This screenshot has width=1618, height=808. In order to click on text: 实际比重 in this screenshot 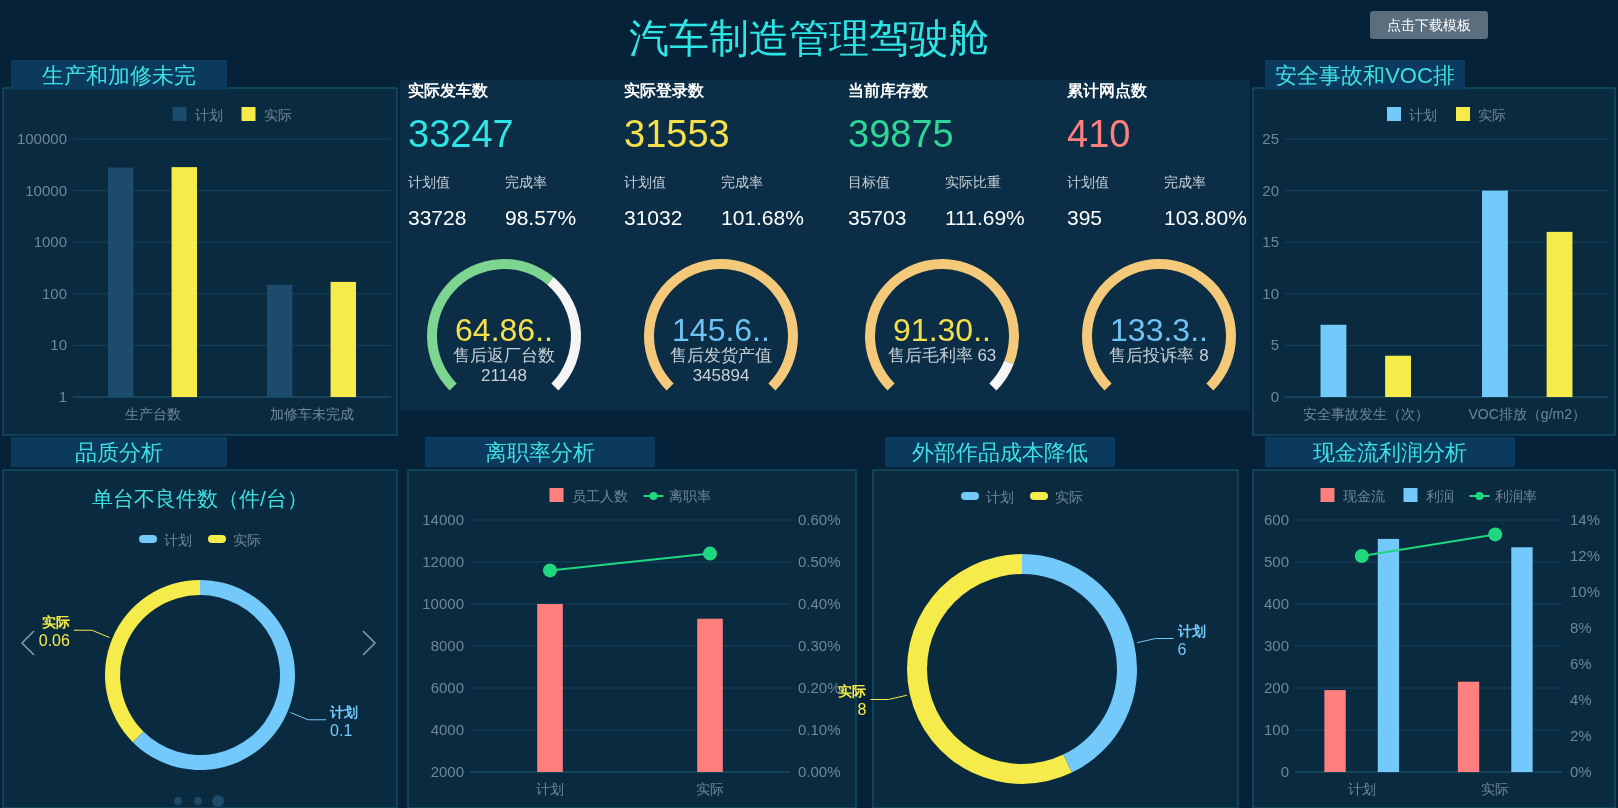, I will do `click(973, 182)`.